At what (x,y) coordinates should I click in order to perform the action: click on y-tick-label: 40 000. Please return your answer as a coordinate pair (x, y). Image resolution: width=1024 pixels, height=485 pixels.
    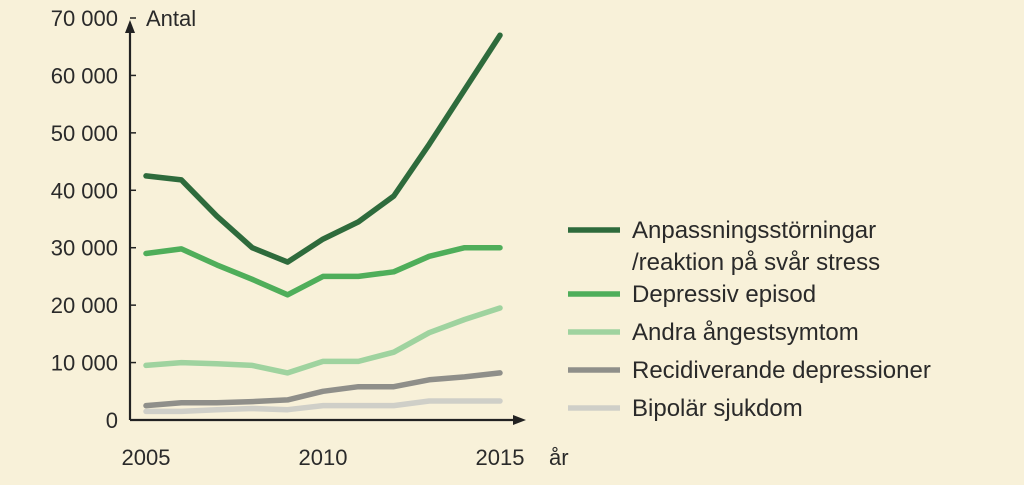
    Looking at the image, I should click on (84, 190).